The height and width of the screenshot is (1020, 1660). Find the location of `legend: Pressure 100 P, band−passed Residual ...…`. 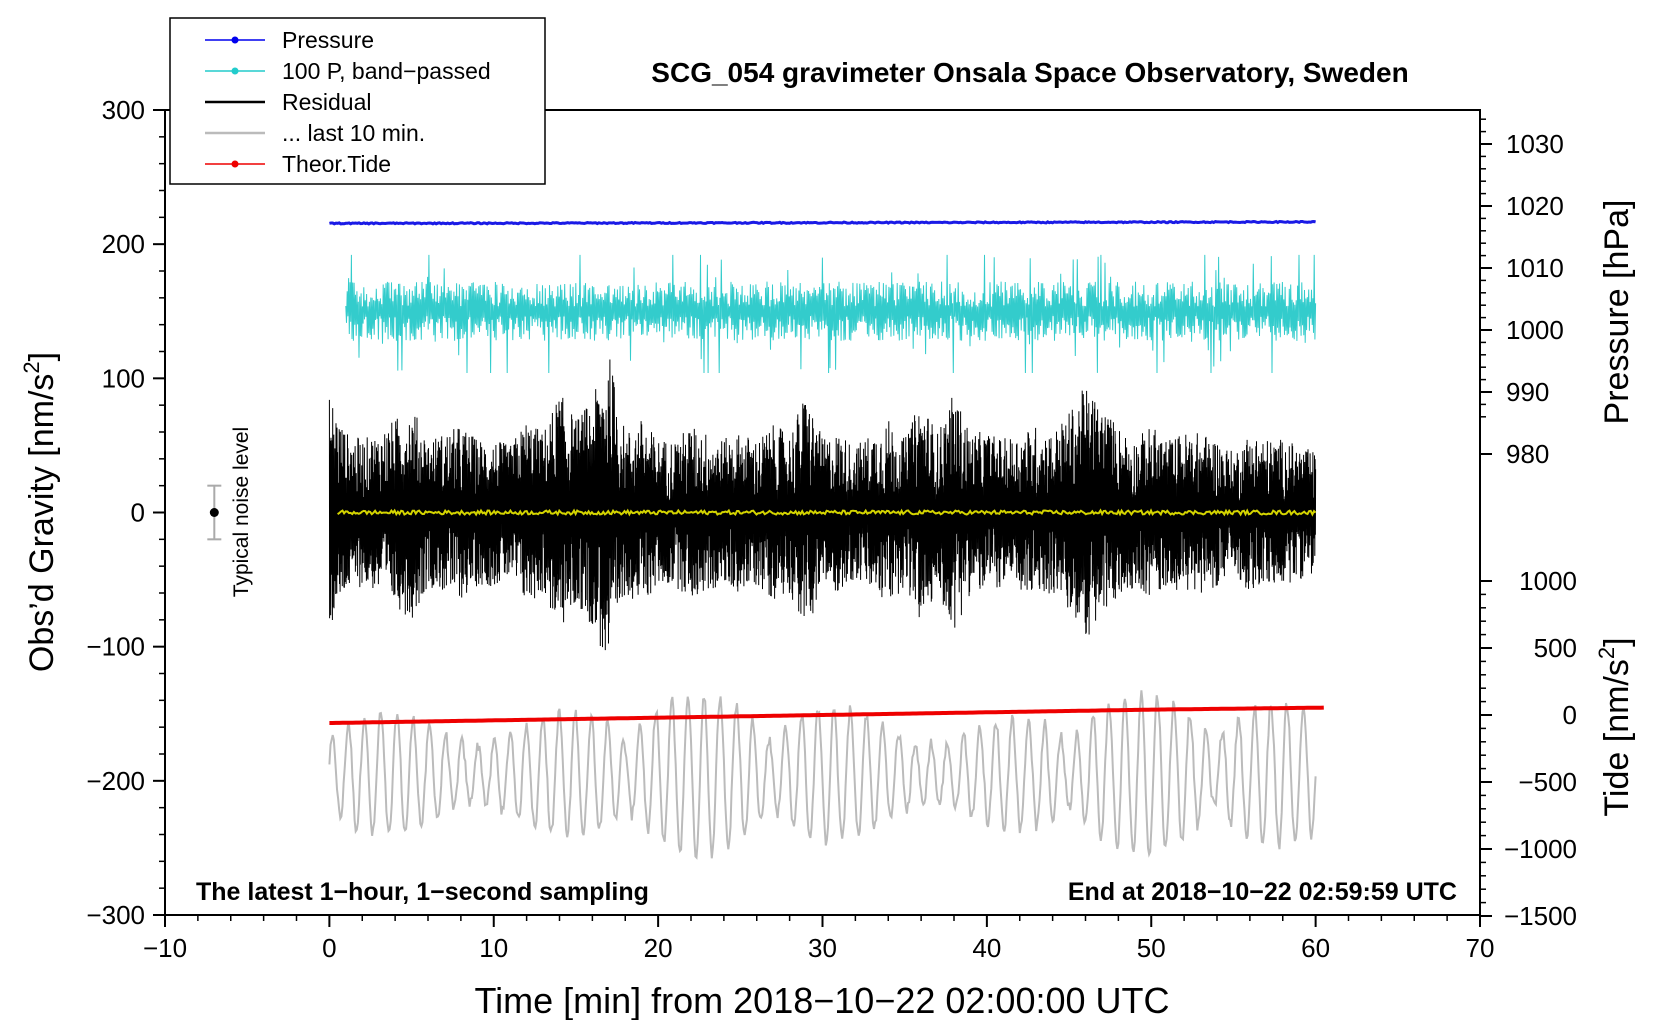

legend: Pressure 100 P, band−passed Residual ...… is located at coordinates (357, 101).